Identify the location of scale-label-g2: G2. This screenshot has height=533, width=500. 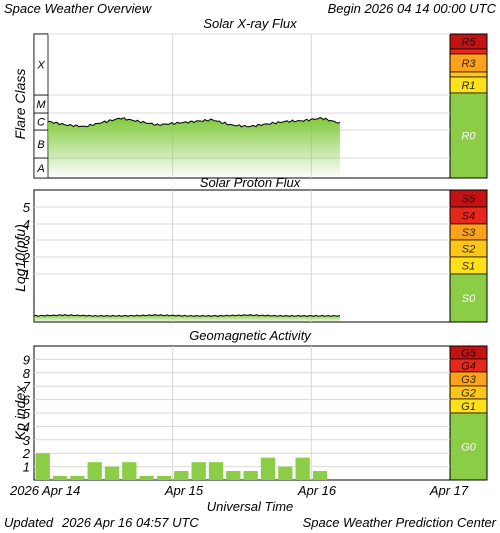
(468, 394).